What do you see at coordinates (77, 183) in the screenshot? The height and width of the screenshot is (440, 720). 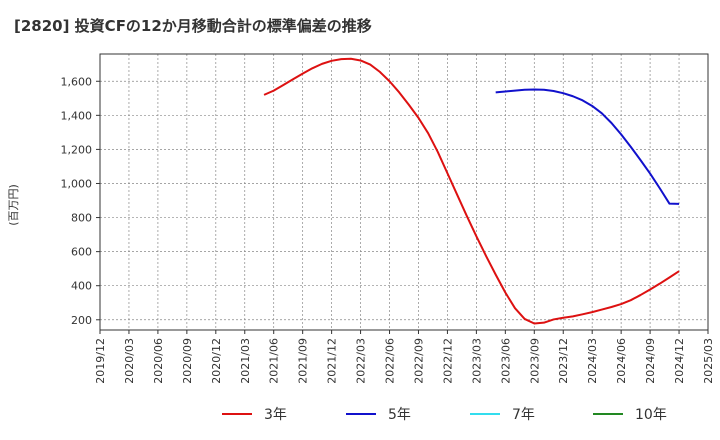 I see `y-tick-label: 1,000` at bounding box center [77, 183].